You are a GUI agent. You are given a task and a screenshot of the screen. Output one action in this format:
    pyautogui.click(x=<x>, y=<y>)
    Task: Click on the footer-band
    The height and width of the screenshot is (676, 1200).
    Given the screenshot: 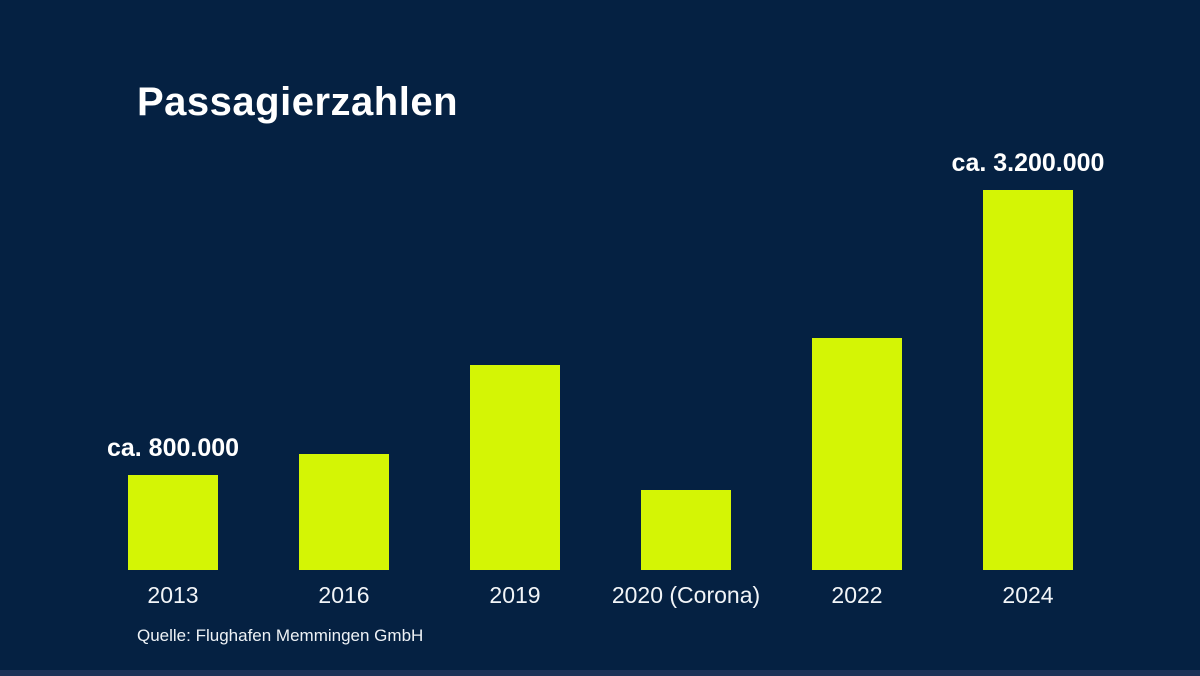 What is the action you would take?
    pyautogui.click(x=600, y=673)
    